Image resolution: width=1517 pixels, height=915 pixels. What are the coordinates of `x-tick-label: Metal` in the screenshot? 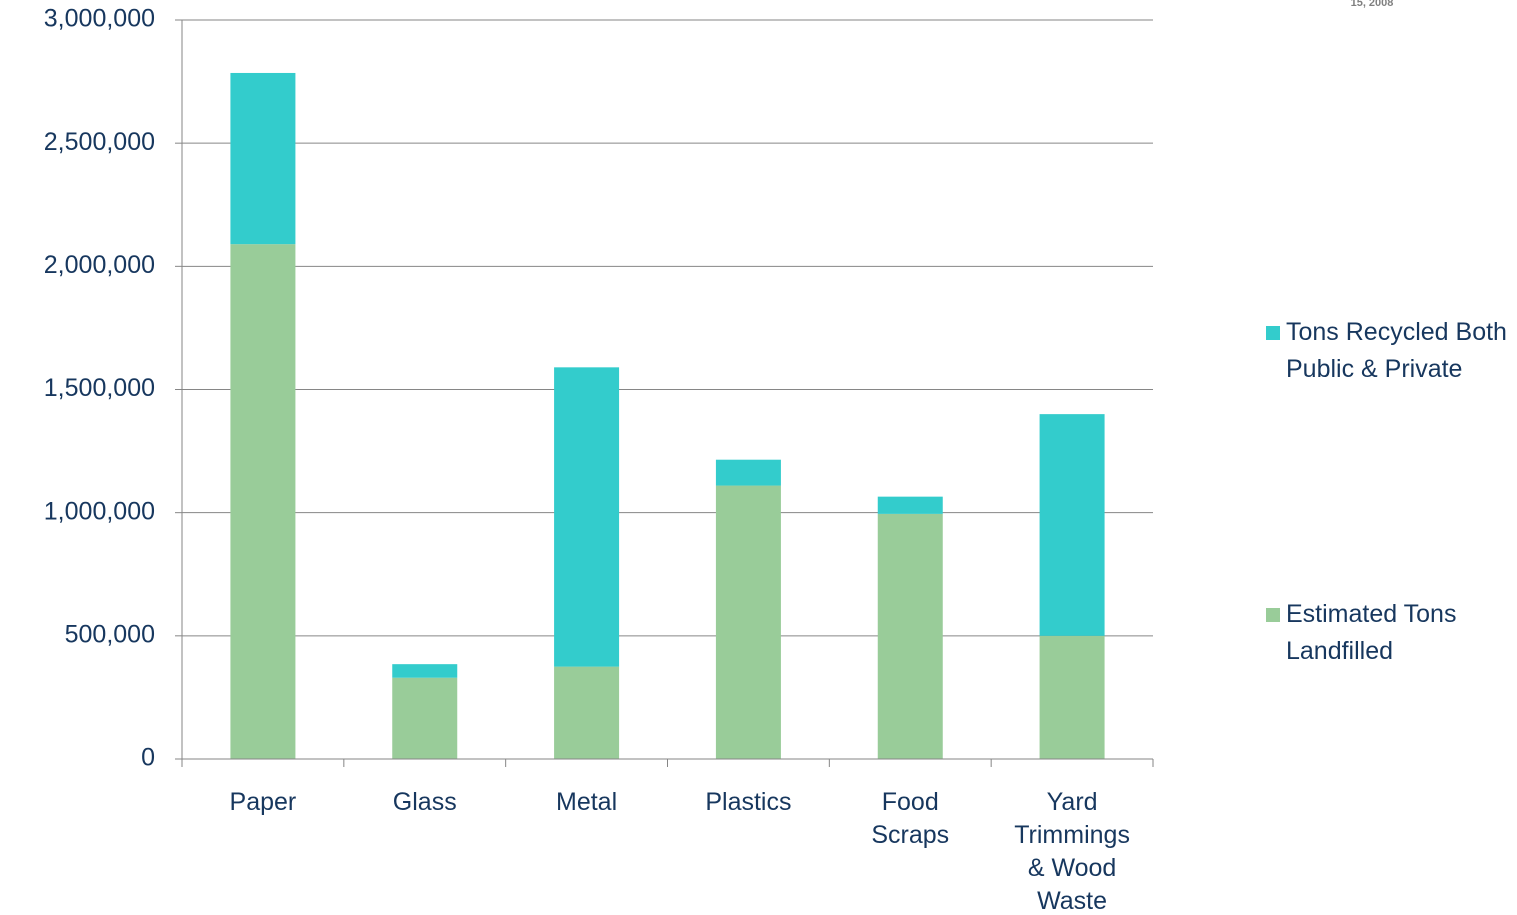 It's located at (586, 802).